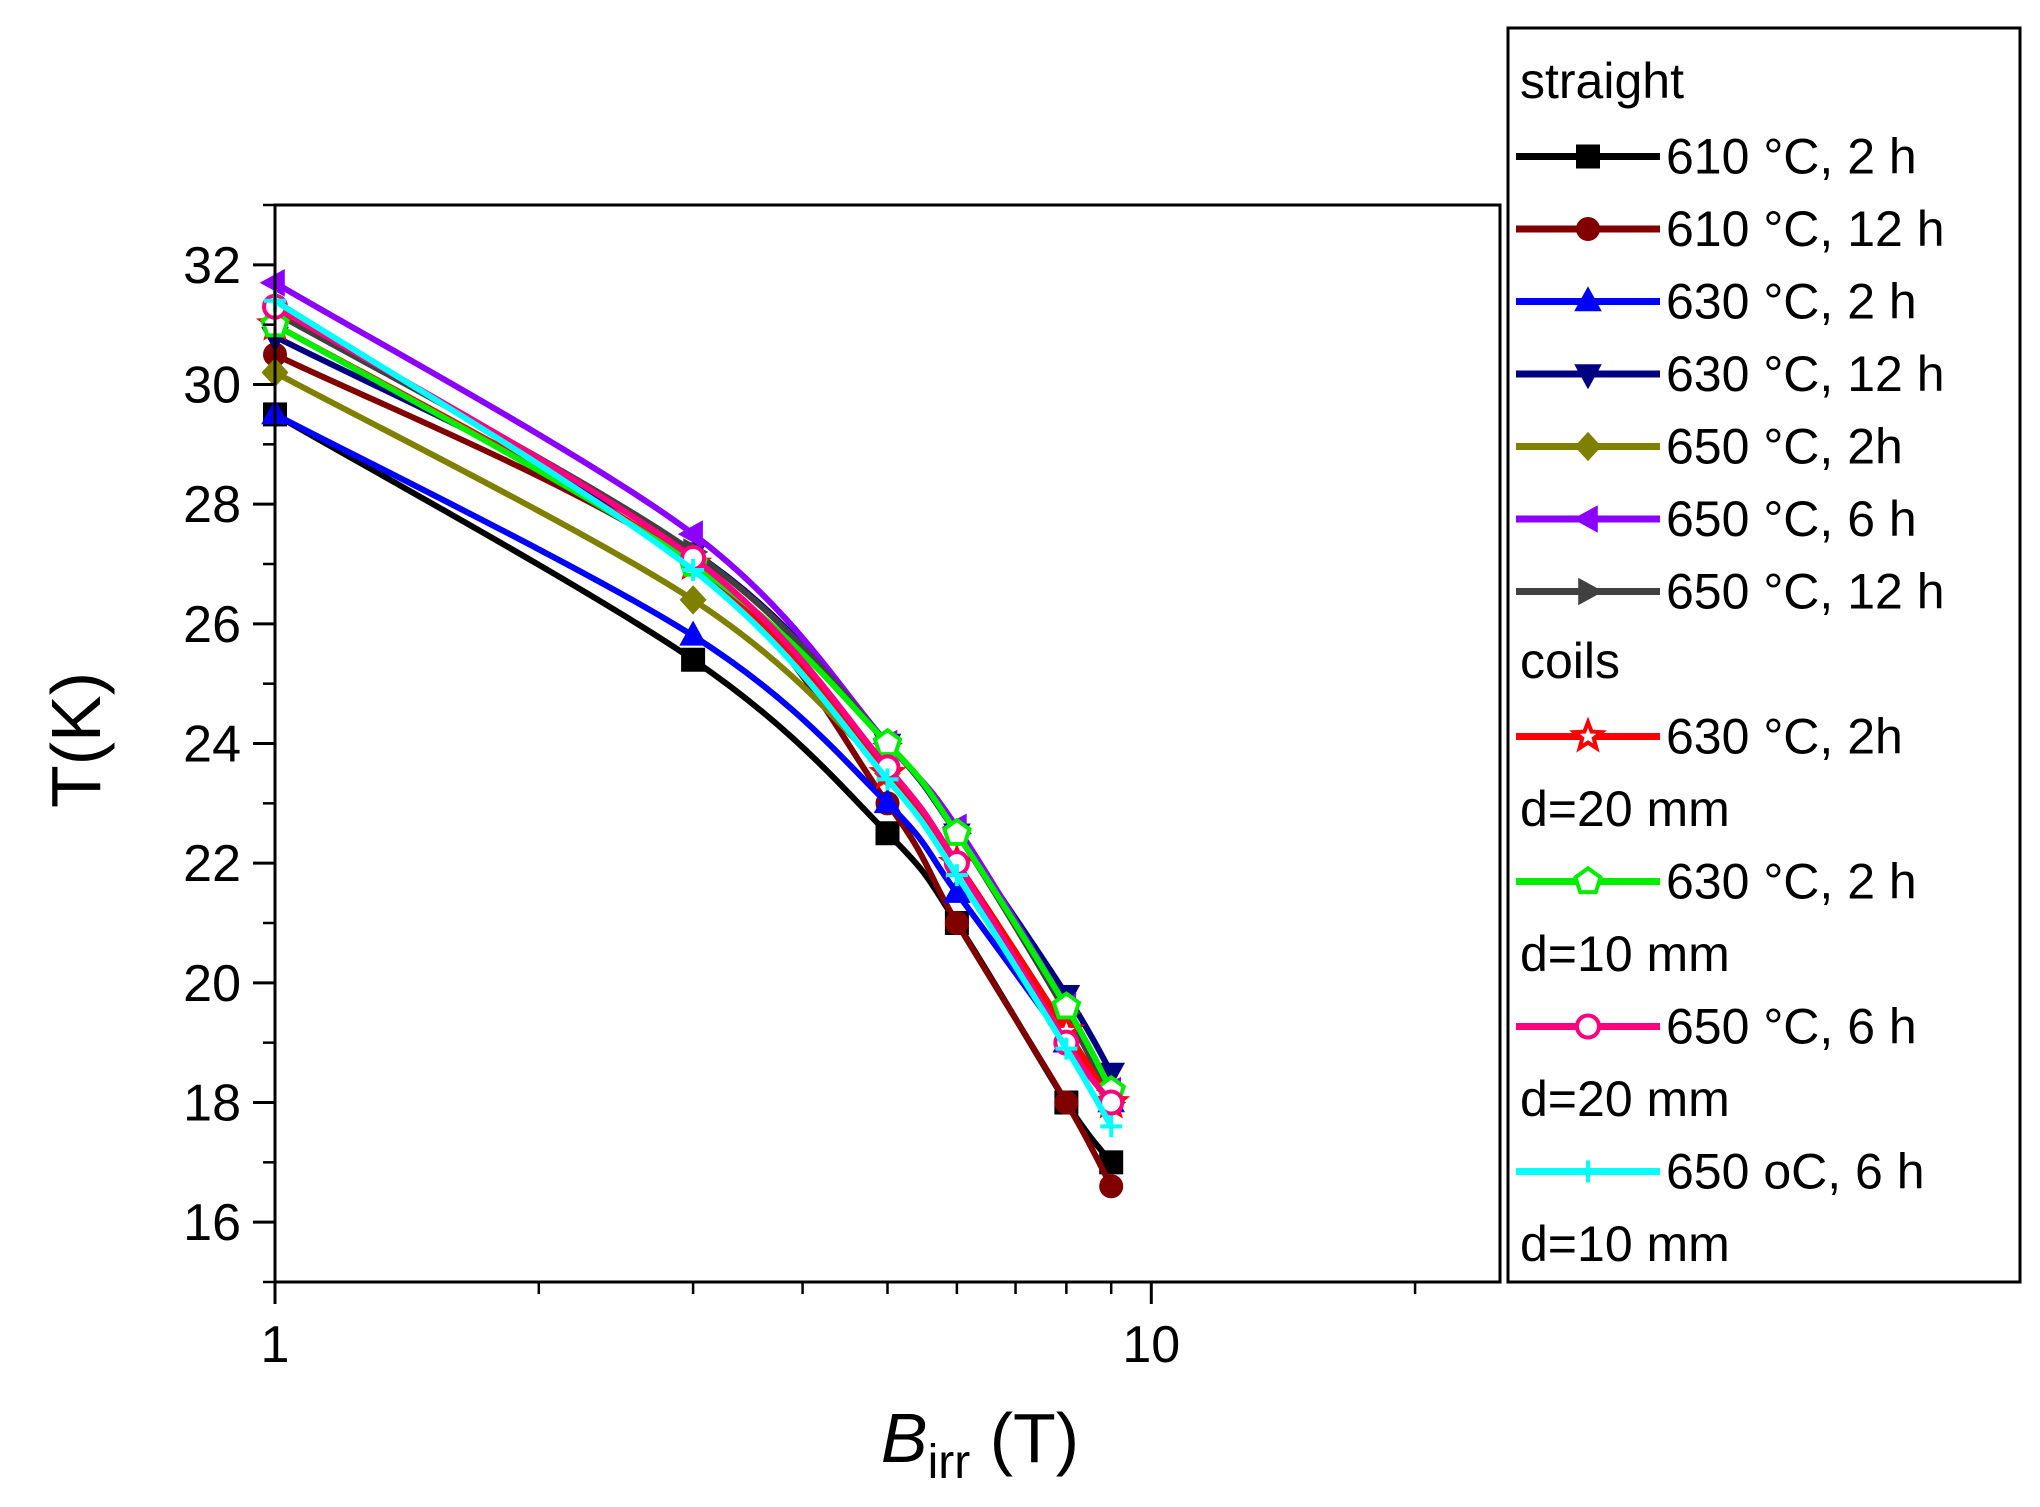 The width and height of the screenshot is (2040, 1507). I want to click on x-tick-label: 1, so click(275, 1345).